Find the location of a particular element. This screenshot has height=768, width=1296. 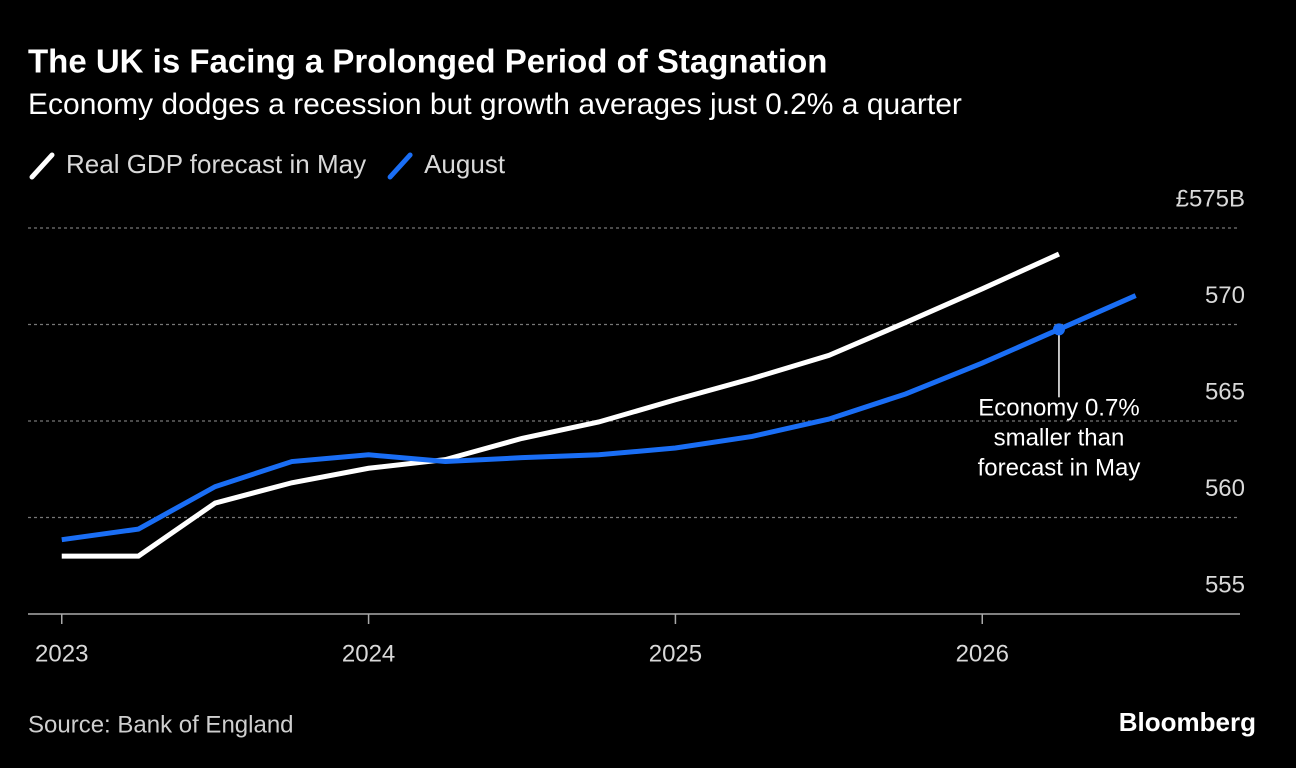

brand-logo: Bloomberg is located at coordinates (1187, 722).